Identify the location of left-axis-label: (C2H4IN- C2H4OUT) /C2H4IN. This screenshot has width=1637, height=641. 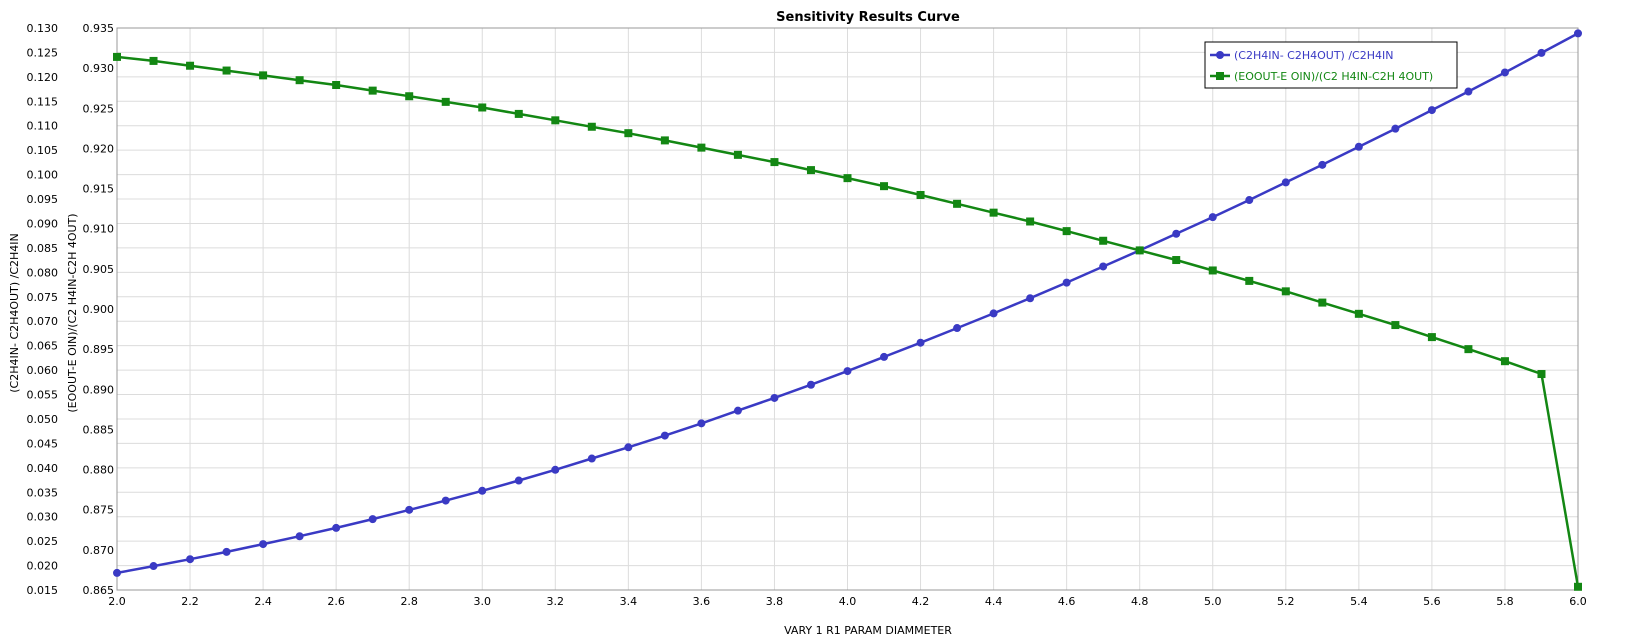
(14, 312).